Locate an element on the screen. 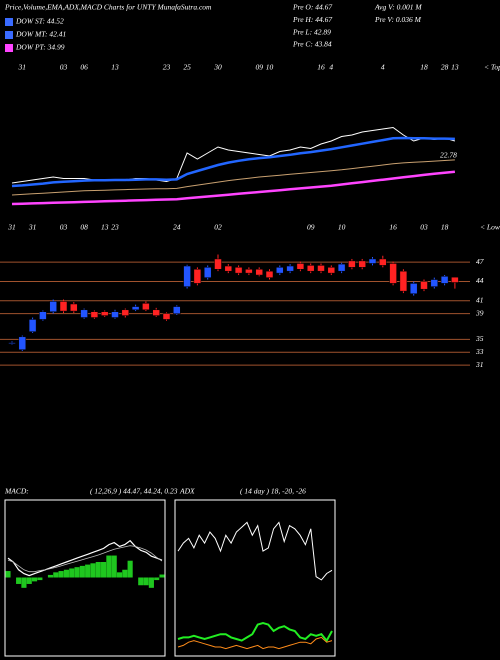  y-tick-label: 44 is located at coordinates (480, 280).